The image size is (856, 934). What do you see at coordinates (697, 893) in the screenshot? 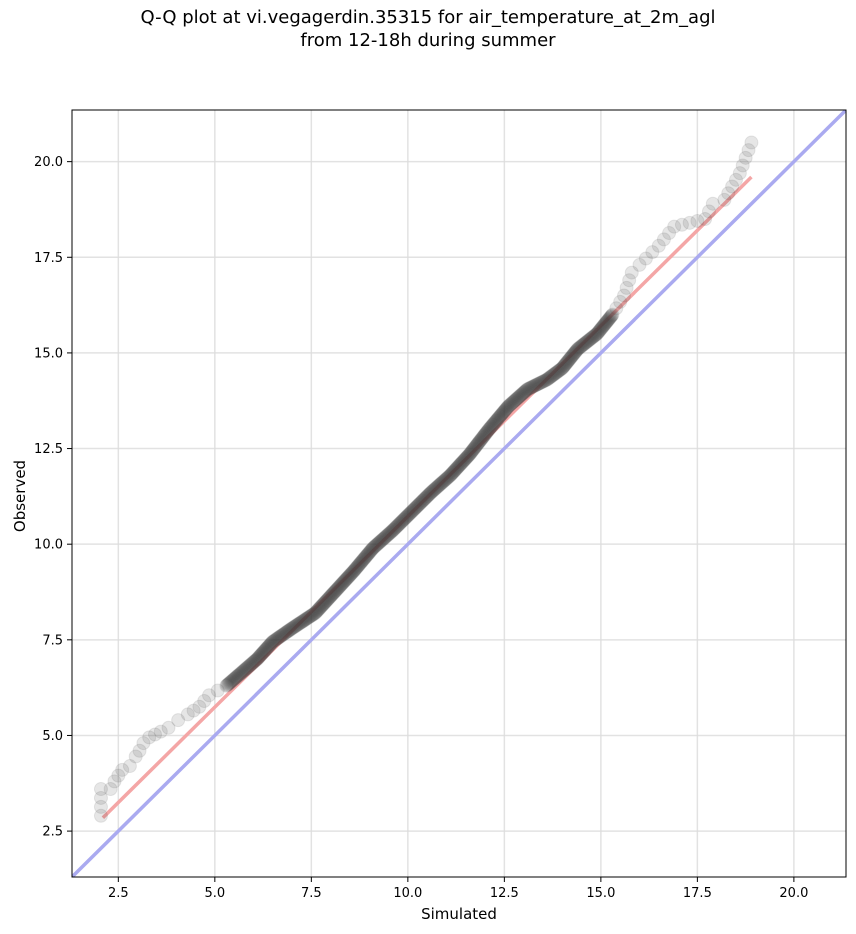
I see `x-tick-label: 17.5` at bounding box center [697, 893].